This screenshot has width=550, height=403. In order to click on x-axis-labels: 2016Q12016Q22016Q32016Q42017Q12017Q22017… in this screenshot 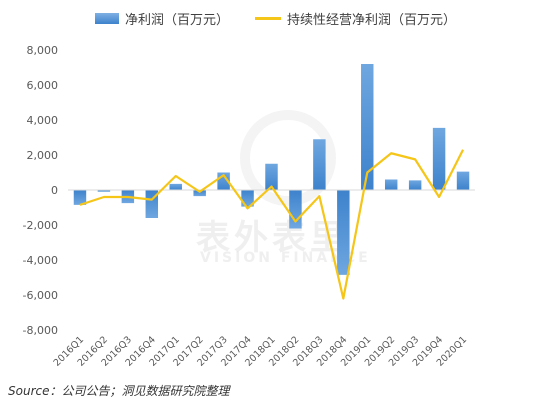, I will do `click(260, 351)`.